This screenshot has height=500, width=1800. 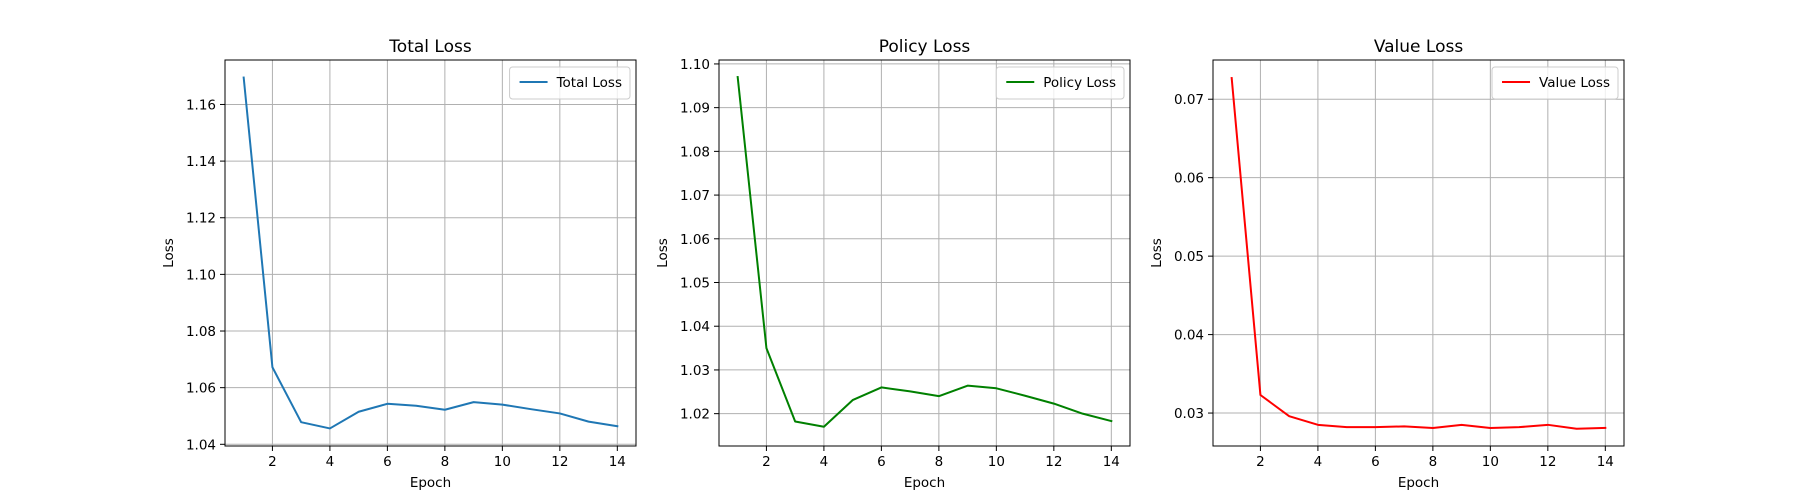 I want to click on y-tick-label: 1.03, so click(x=695, y=371).